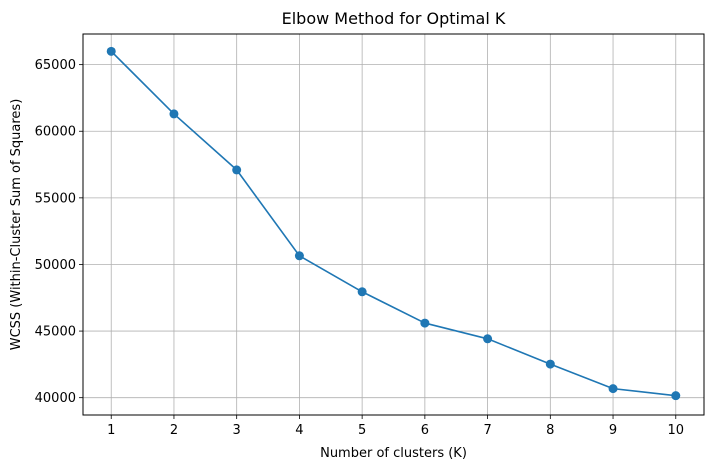 This screenshot has height=470, width=713. I want to click on x-tick-label: 4, so click(299, 430).